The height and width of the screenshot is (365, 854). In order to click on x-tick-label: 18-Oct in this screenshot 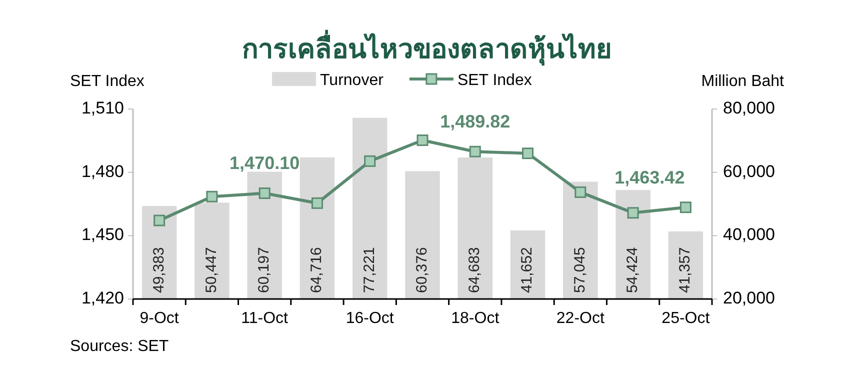, I will do `click(475, 318)`.